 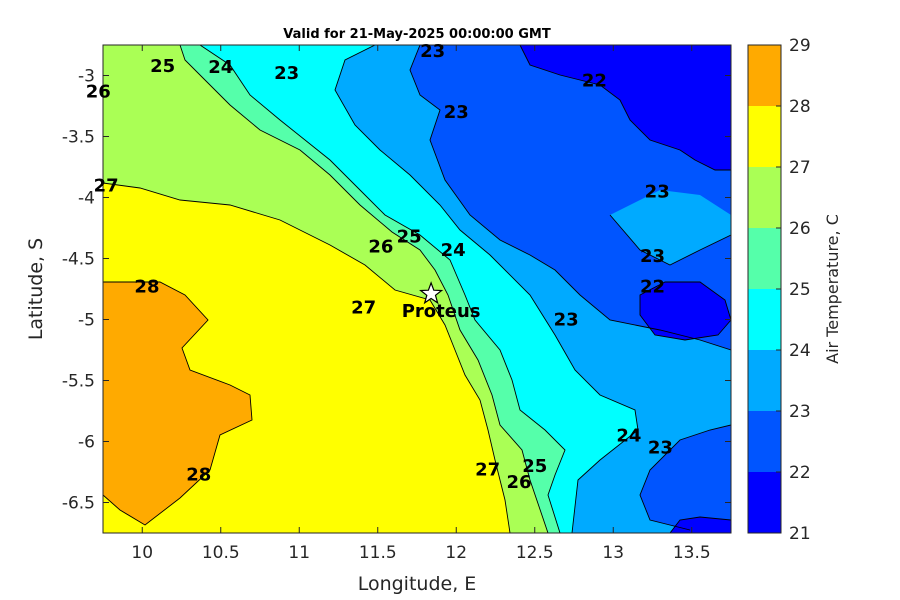 I want to click on contour-line-23-ne, so click(x=670, y=240).